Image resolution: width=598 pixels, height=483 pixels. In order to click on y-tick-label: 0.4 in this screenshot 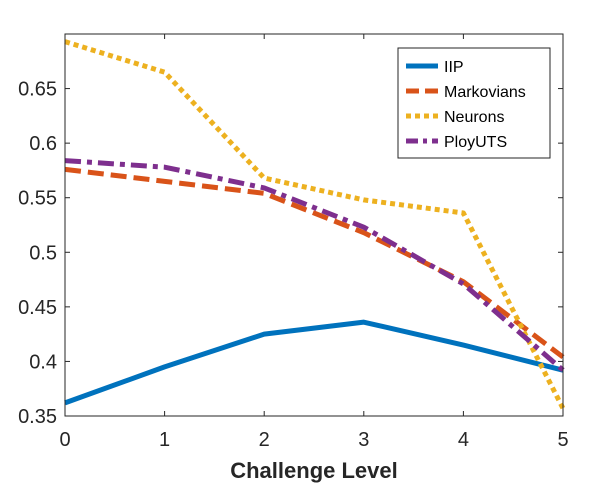, I will do `click(43, 362)`.